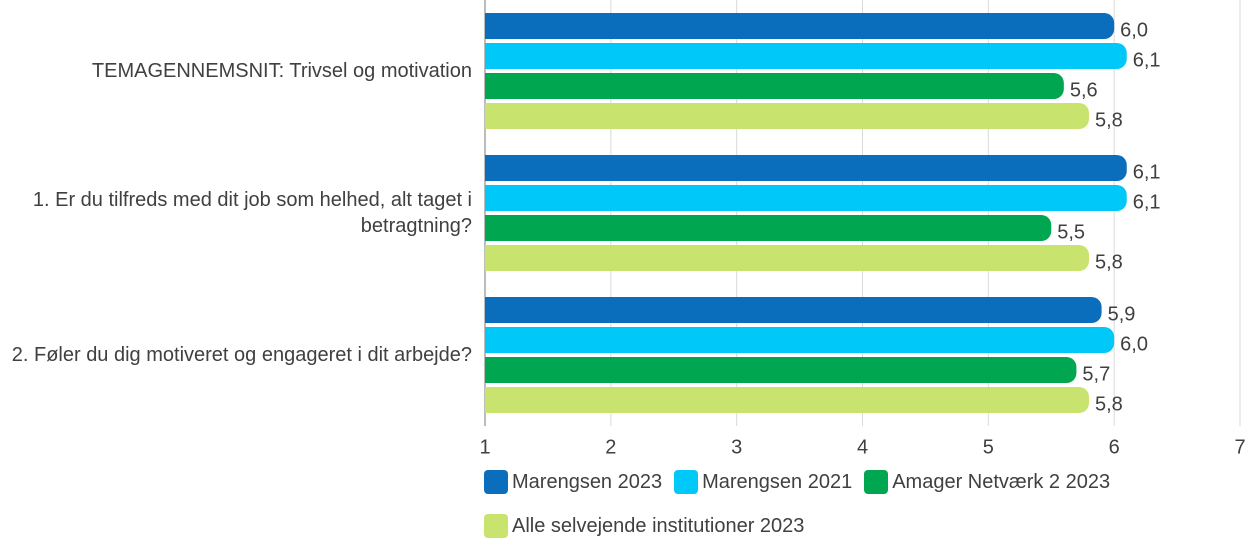 Image resolution: width=1245 pixels, height=540 pixels. What do you see at coordinates (1239, 447) in the screenshot?
I see `x-tick-label: 7` at bounding box center [1239, 447].